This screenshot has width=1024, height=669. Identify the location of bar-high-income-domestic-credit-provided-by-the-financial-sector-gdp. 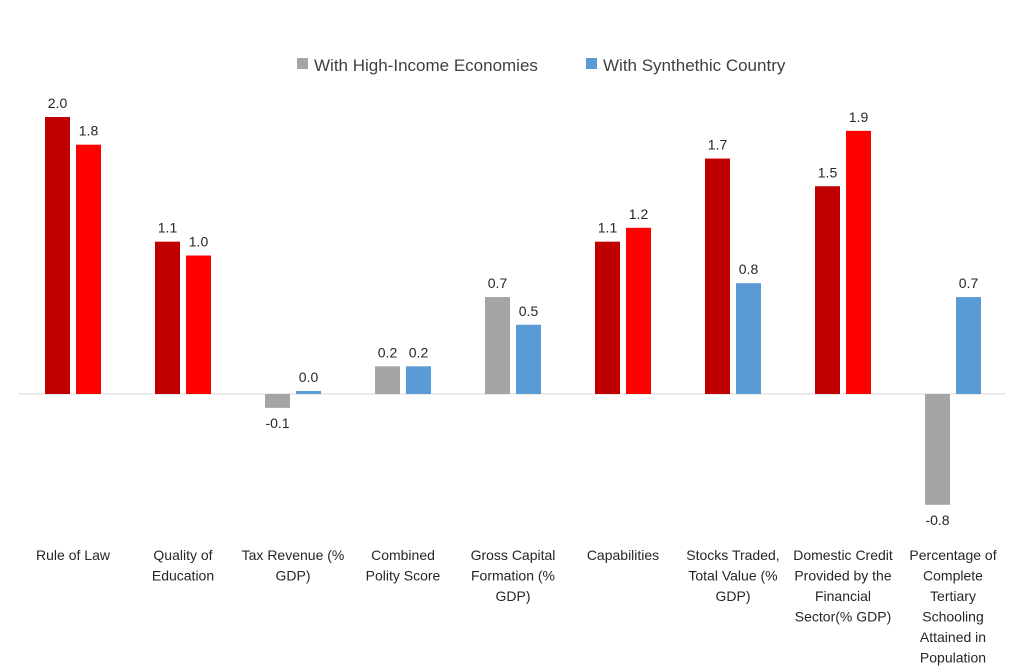
(827, 290).